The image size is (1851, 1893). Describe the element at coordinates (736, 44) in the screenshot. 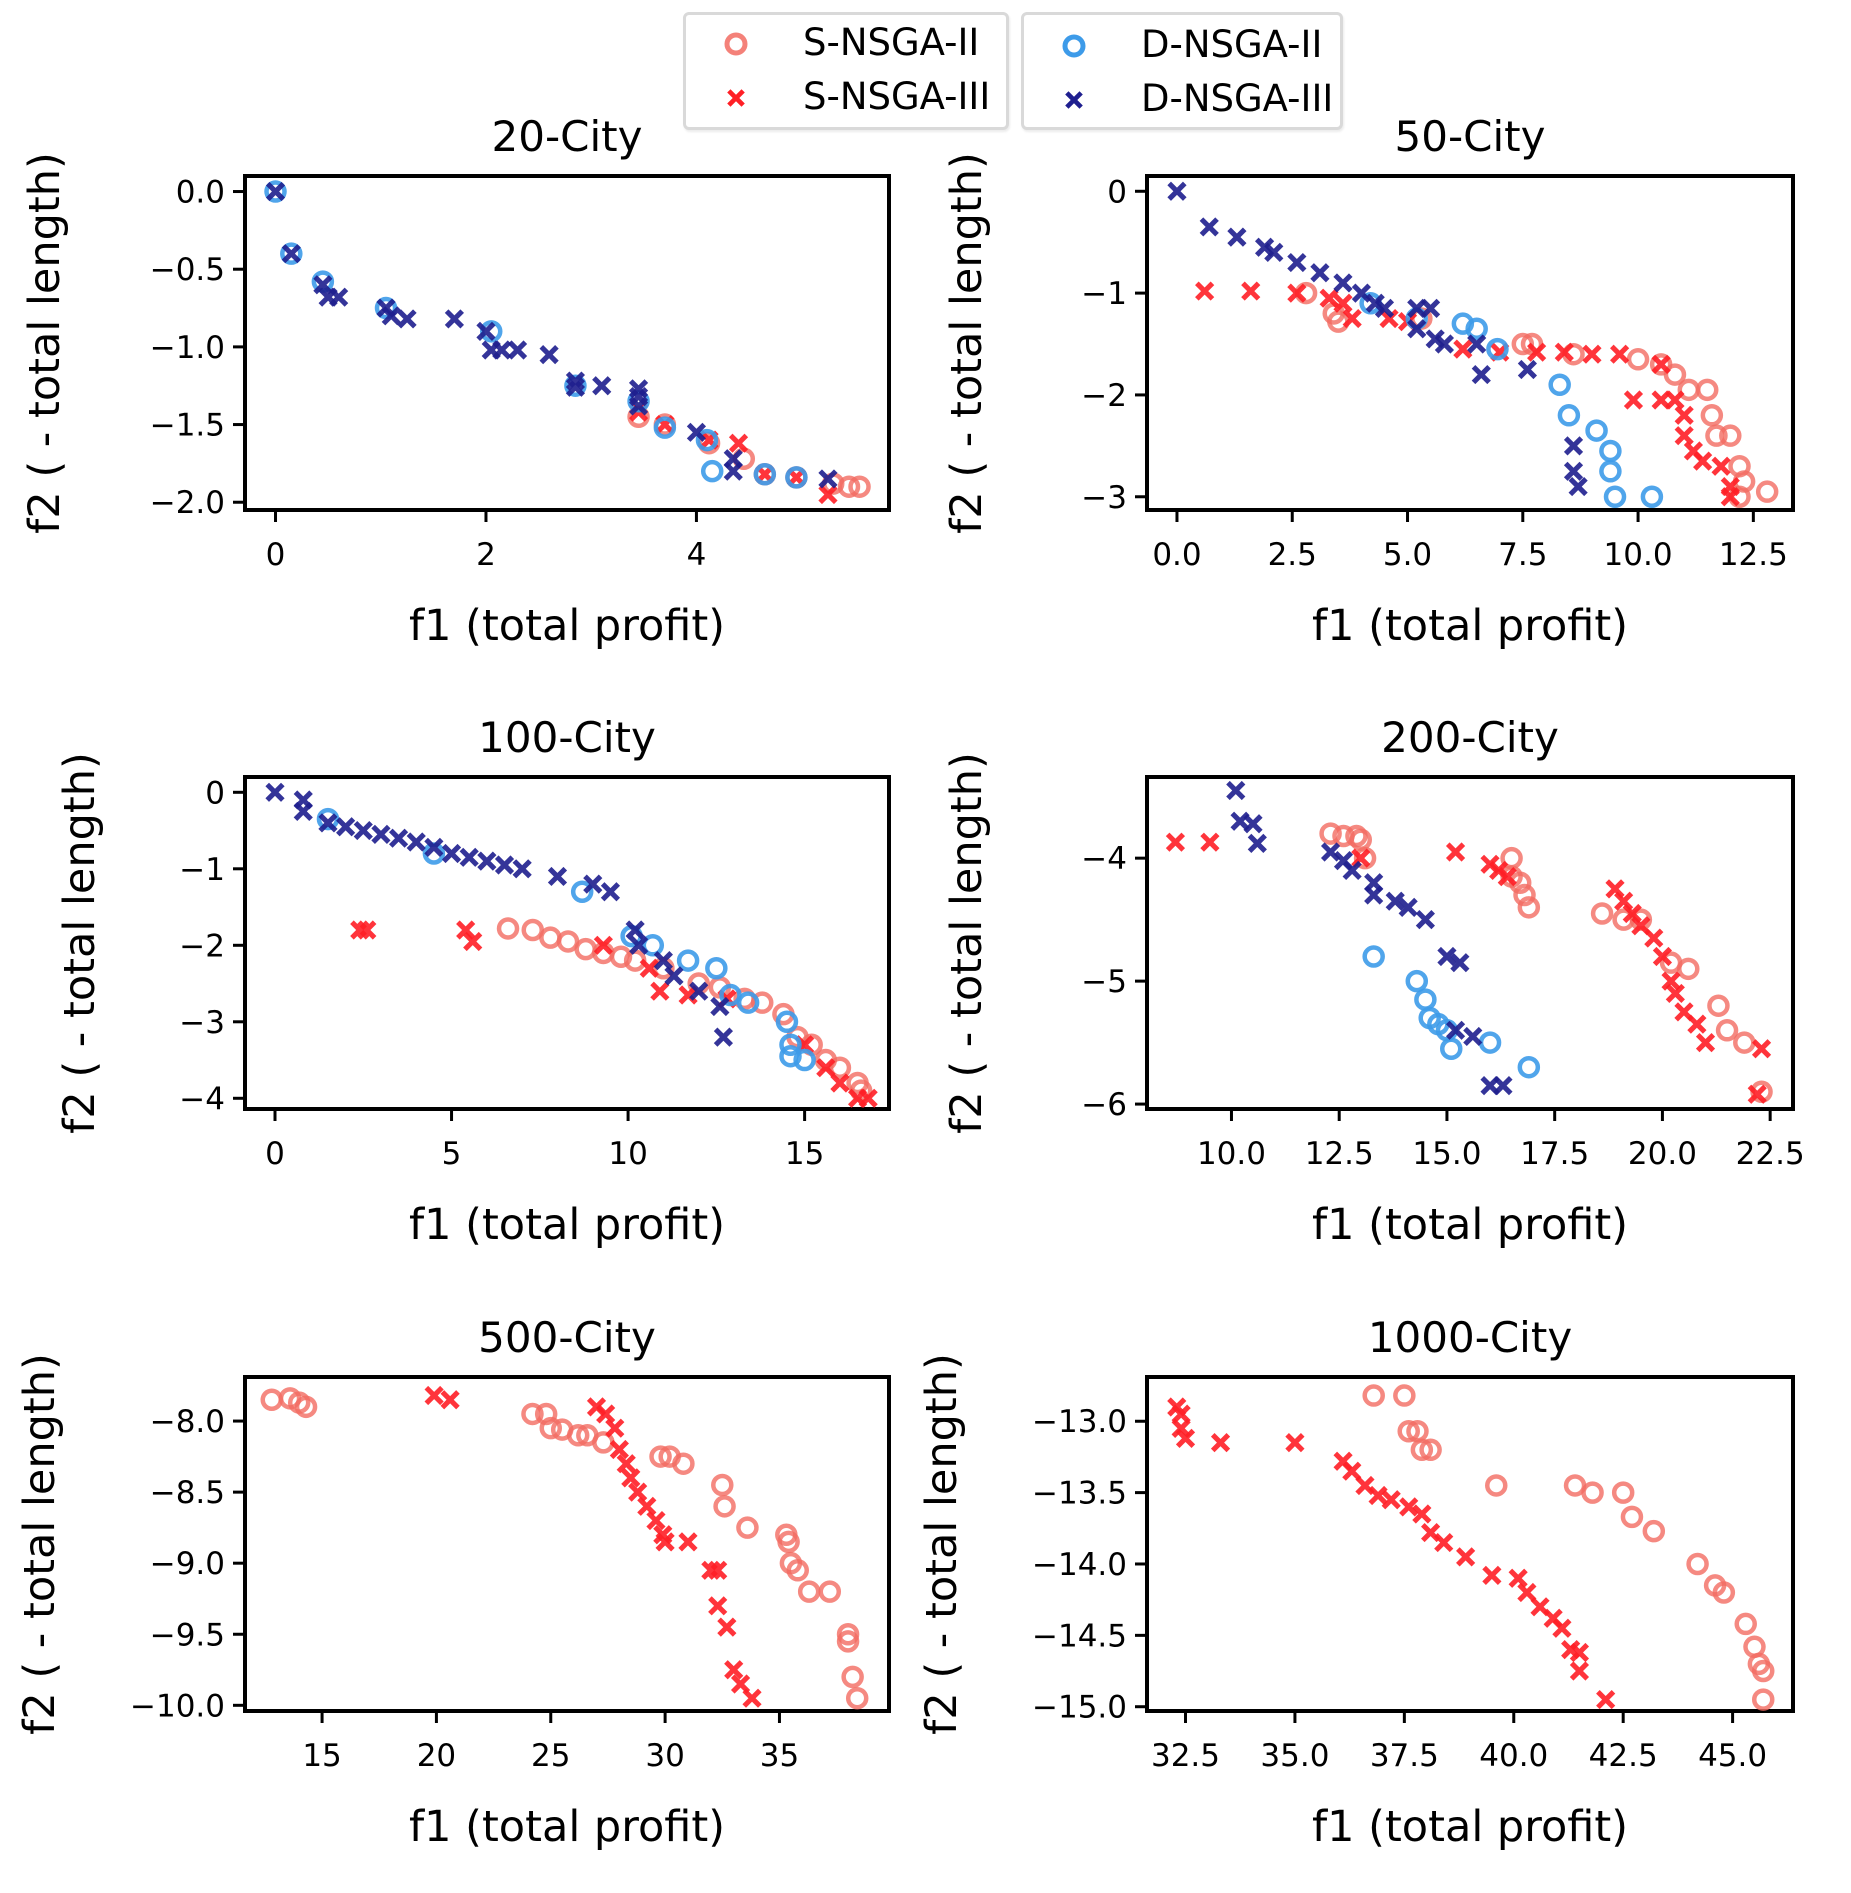

I see `circle-marker-icon` at that location.